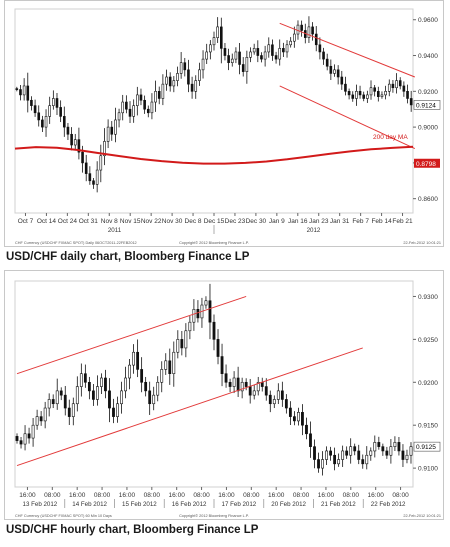 This screenshot has height=547, width=450. What do you see at coordinates (214, 516) in the screenshot?
I see `footer-copyright: Copyright© 2012 Bloomberg Finance L.P.` at bounding box center [214, 516].